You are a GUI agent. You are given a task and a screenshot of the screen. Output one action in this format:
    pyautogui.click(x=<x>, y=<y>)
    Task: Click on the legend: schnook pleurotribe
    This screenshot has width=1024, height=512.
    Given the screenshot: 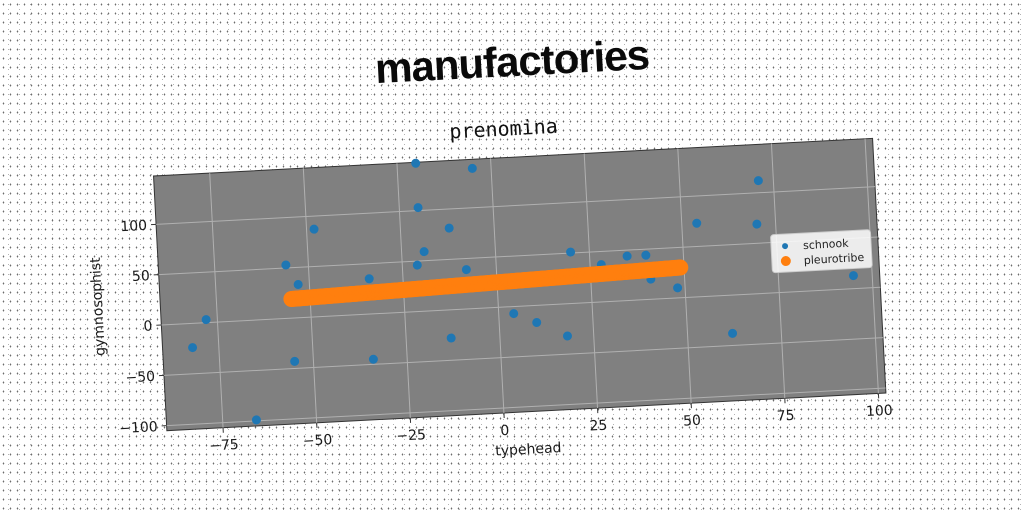 What is the action you would take?
    pyautogui.click(x=821, y=251)
    